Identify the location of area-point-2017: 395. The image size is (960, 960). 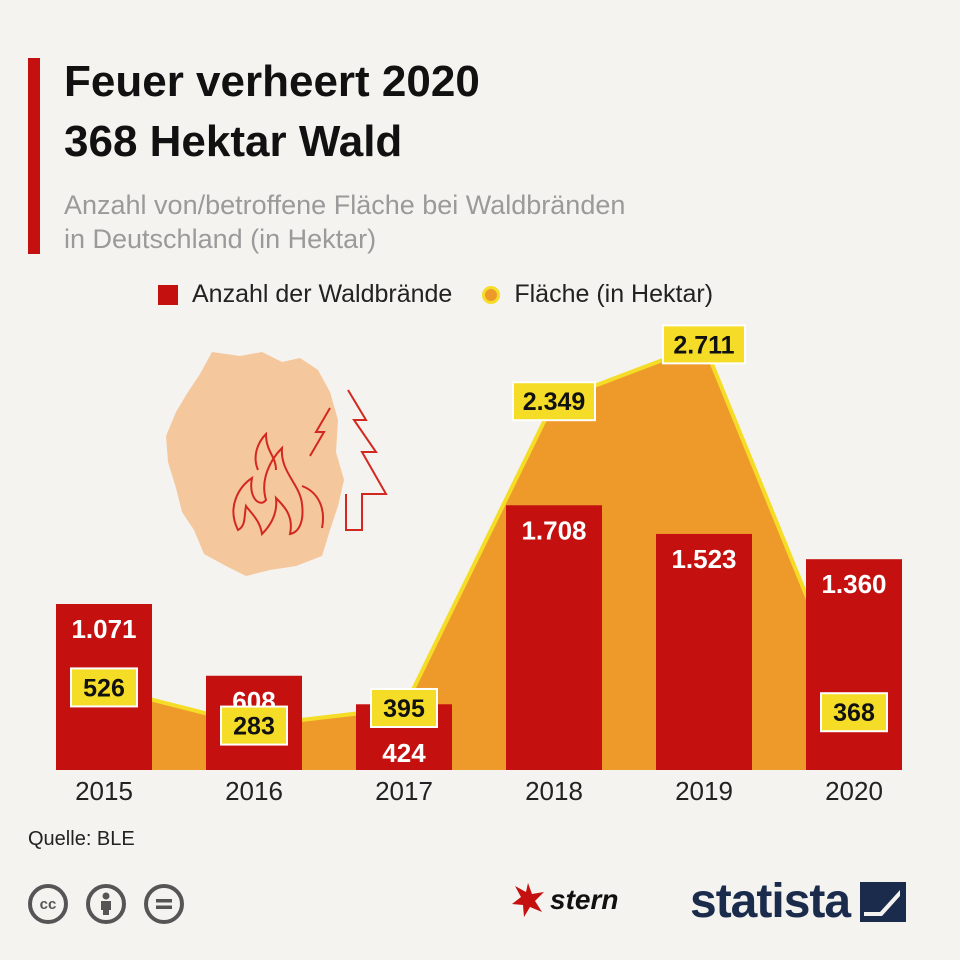
(404, 707).